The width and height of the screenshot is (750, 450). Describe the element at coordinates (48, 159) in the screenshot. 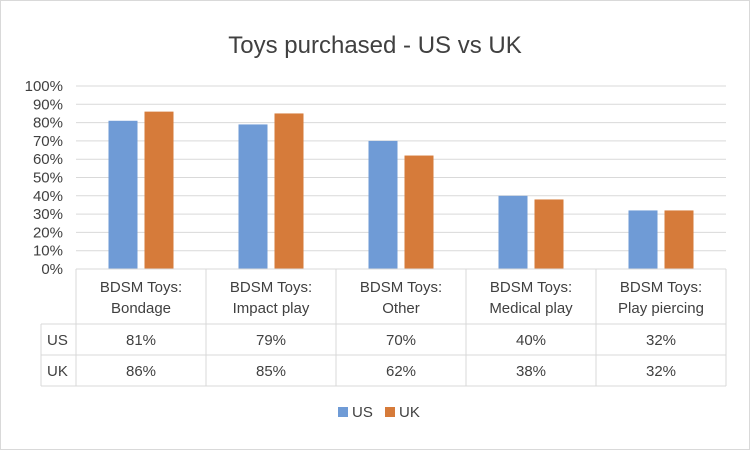

I see `y-tick-label: 60%` at that location.